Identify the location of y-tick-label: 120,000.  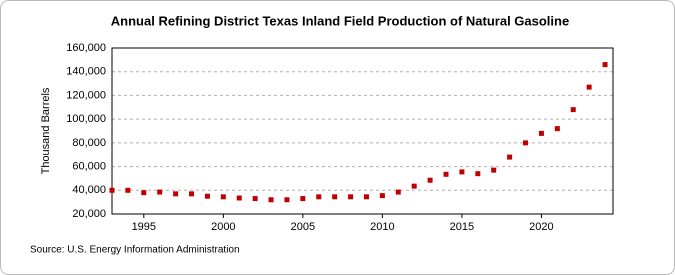
(86, 95).